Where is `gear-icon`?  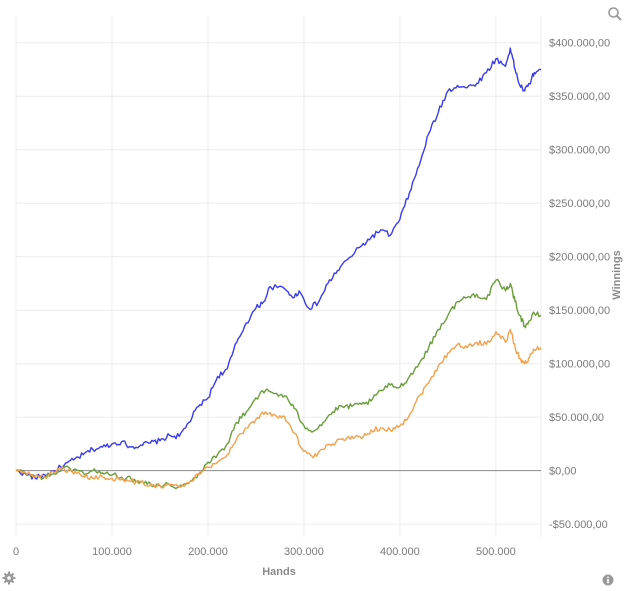
gear-icon is located at coordinates (9, 578).